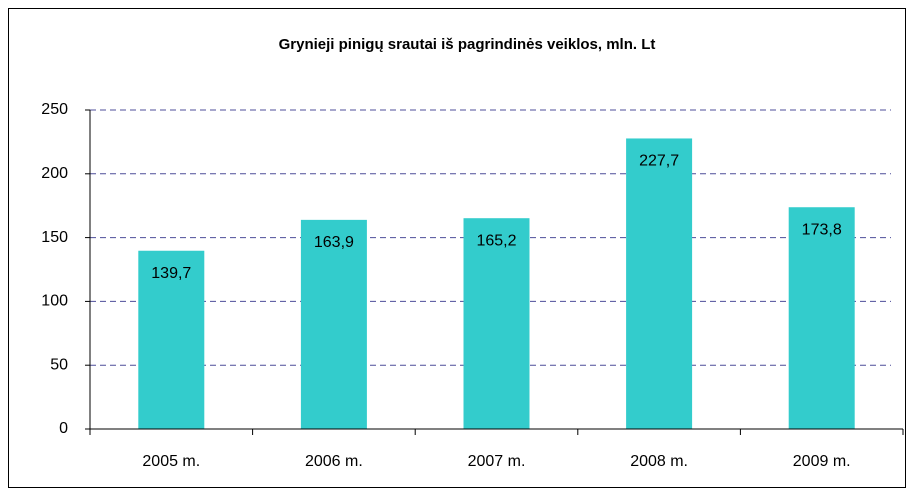 The width and height of the screenshot is (914, 494). What do you see at coordinates (59, 364) in the screenshot?
I see `y-tick-label: 50` at bounding box center [59, 364].